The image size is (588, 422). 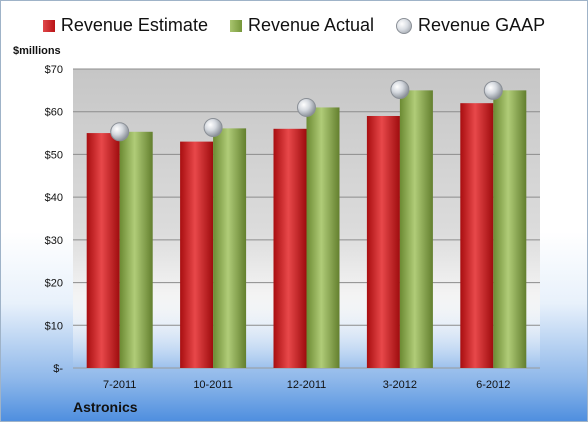 What do you see at coordinates (404, 25) in the screenshot?
I see `gaap-swatch` at bounding box center [404, 25].